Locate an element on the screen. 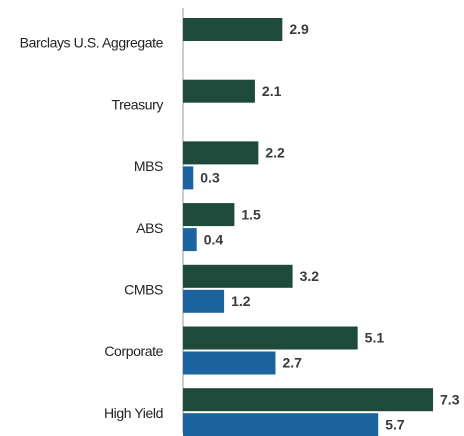  value-label: 1.5 is located at coordinates (251, 214).